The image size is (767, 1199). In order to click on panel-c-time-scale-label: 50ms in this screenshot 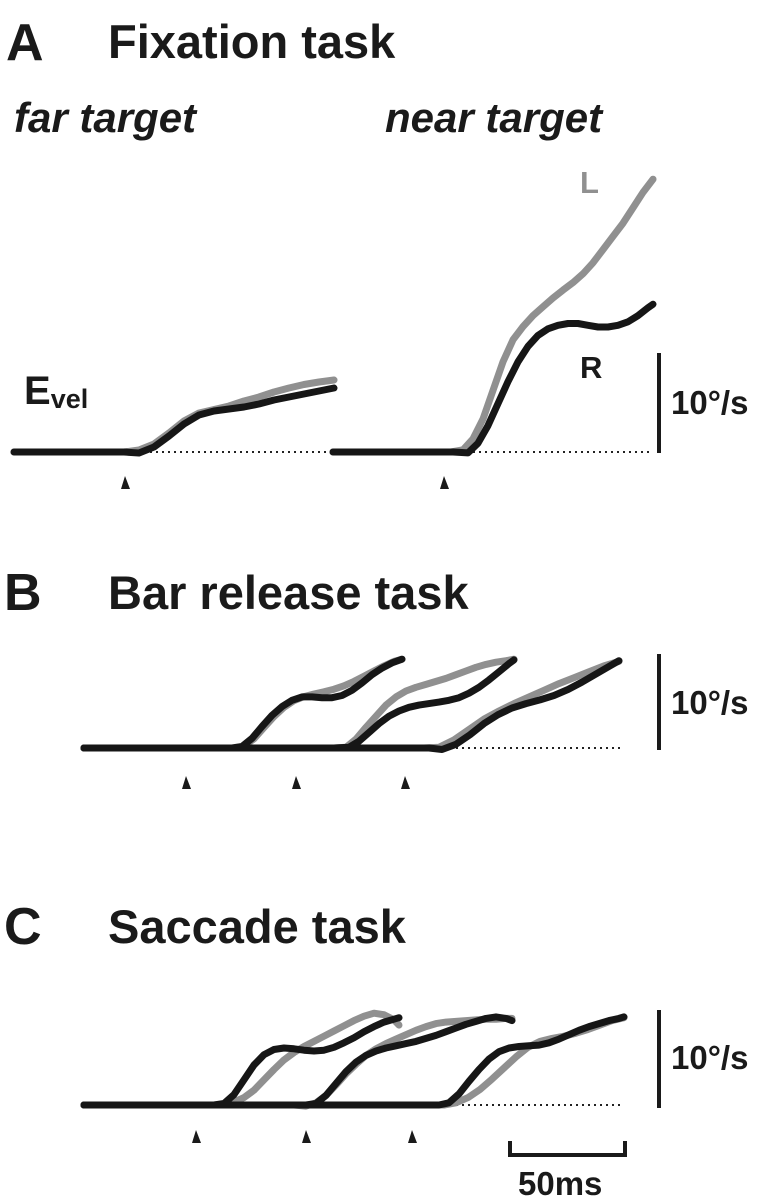, I will do `click(560, 1182)`.